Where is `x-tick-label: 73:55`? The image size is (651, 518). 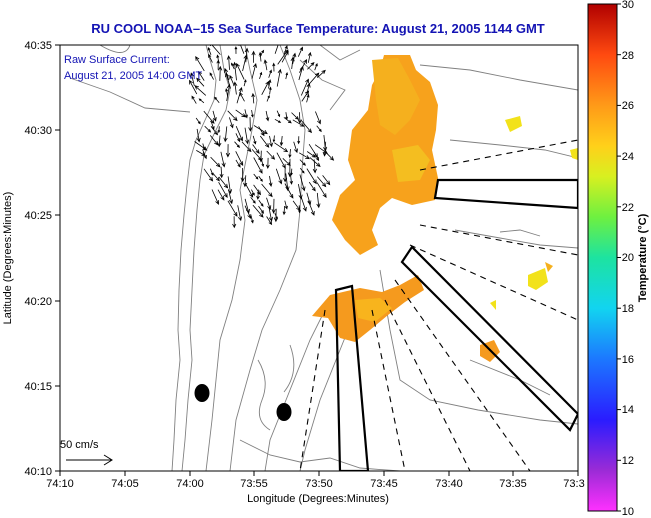
x-tick-label: 73:55 is located at coordinates (254, 484).